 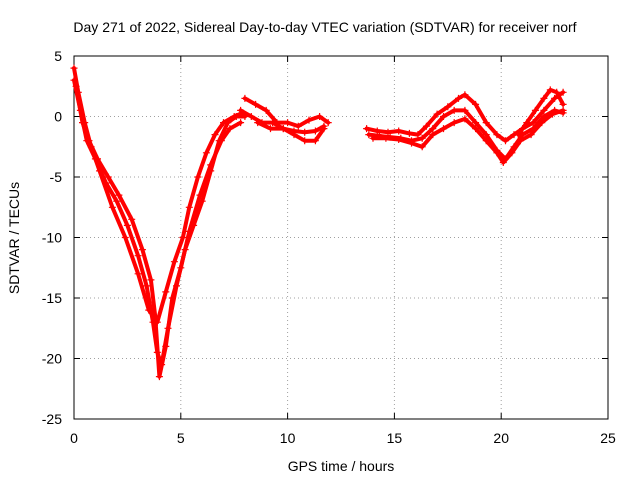 What do you see at coordinates (14, 238) in the screenshot?
I see `y-axis-label: SDTVAR / TECUs` at bounding box center [14, 238].